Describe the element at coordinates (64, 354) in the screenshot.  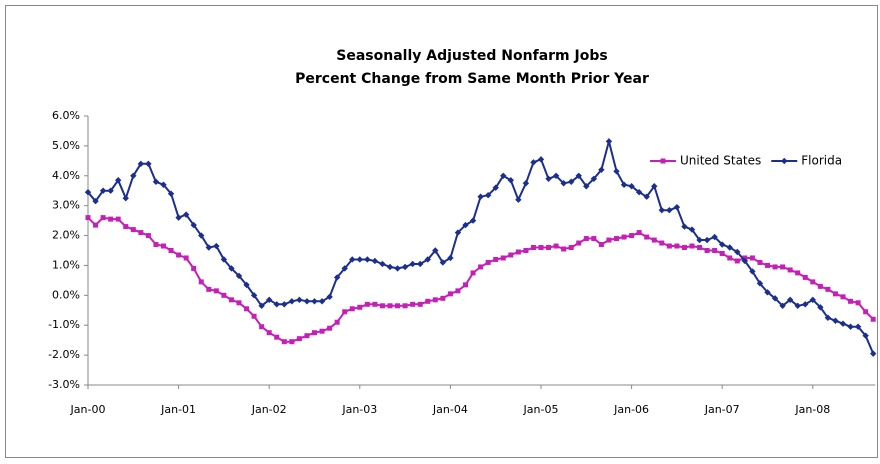
I see `y-tick-label: -2.0%` at that location.